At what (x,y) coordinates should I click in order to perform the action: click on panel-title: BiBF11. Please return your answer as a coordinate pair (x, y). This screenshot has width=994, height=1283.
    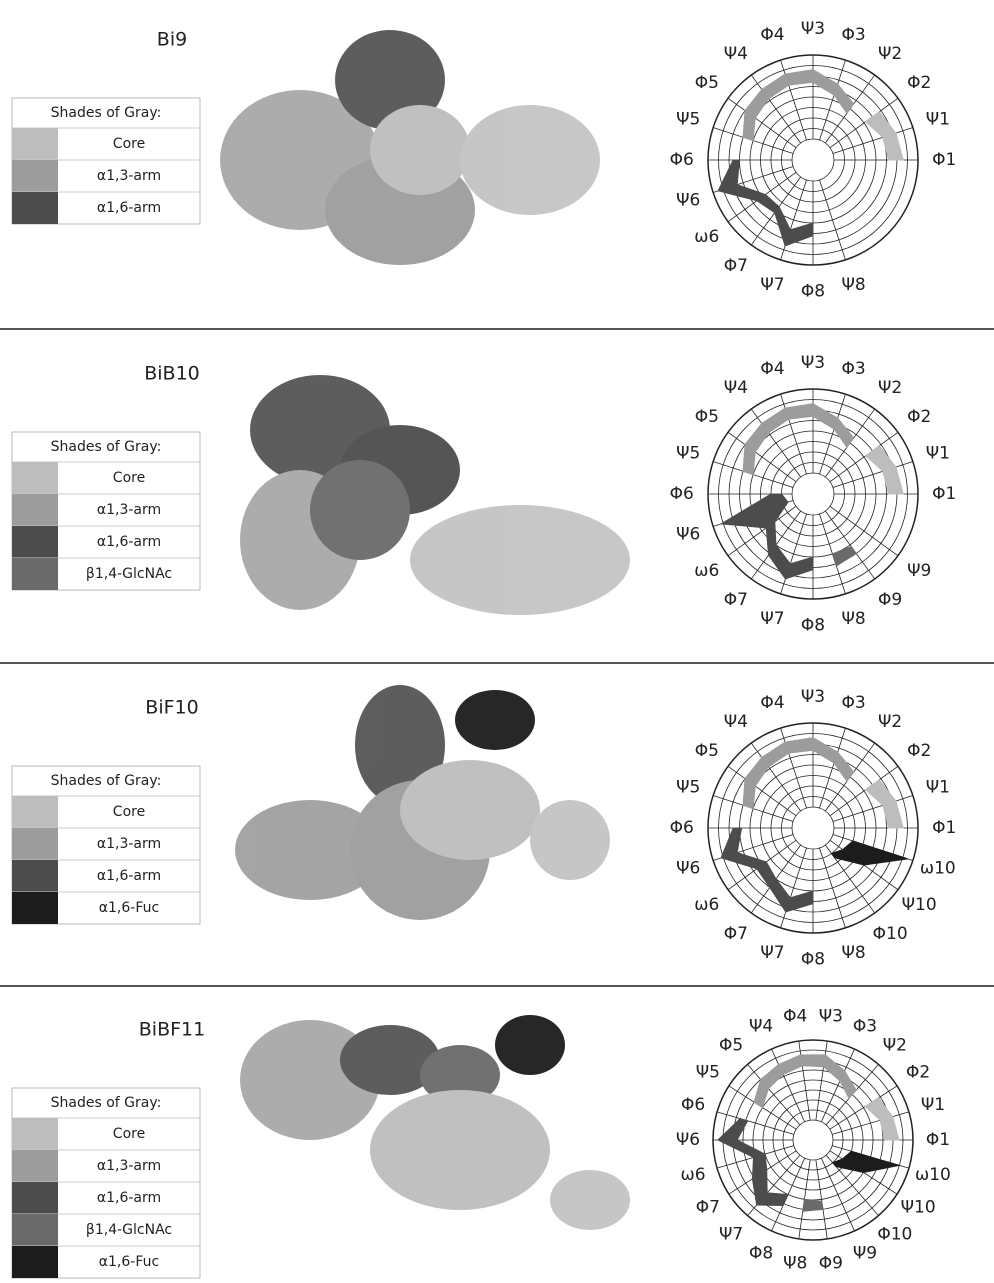
    Looking at the image, I should click on (172, 1030).